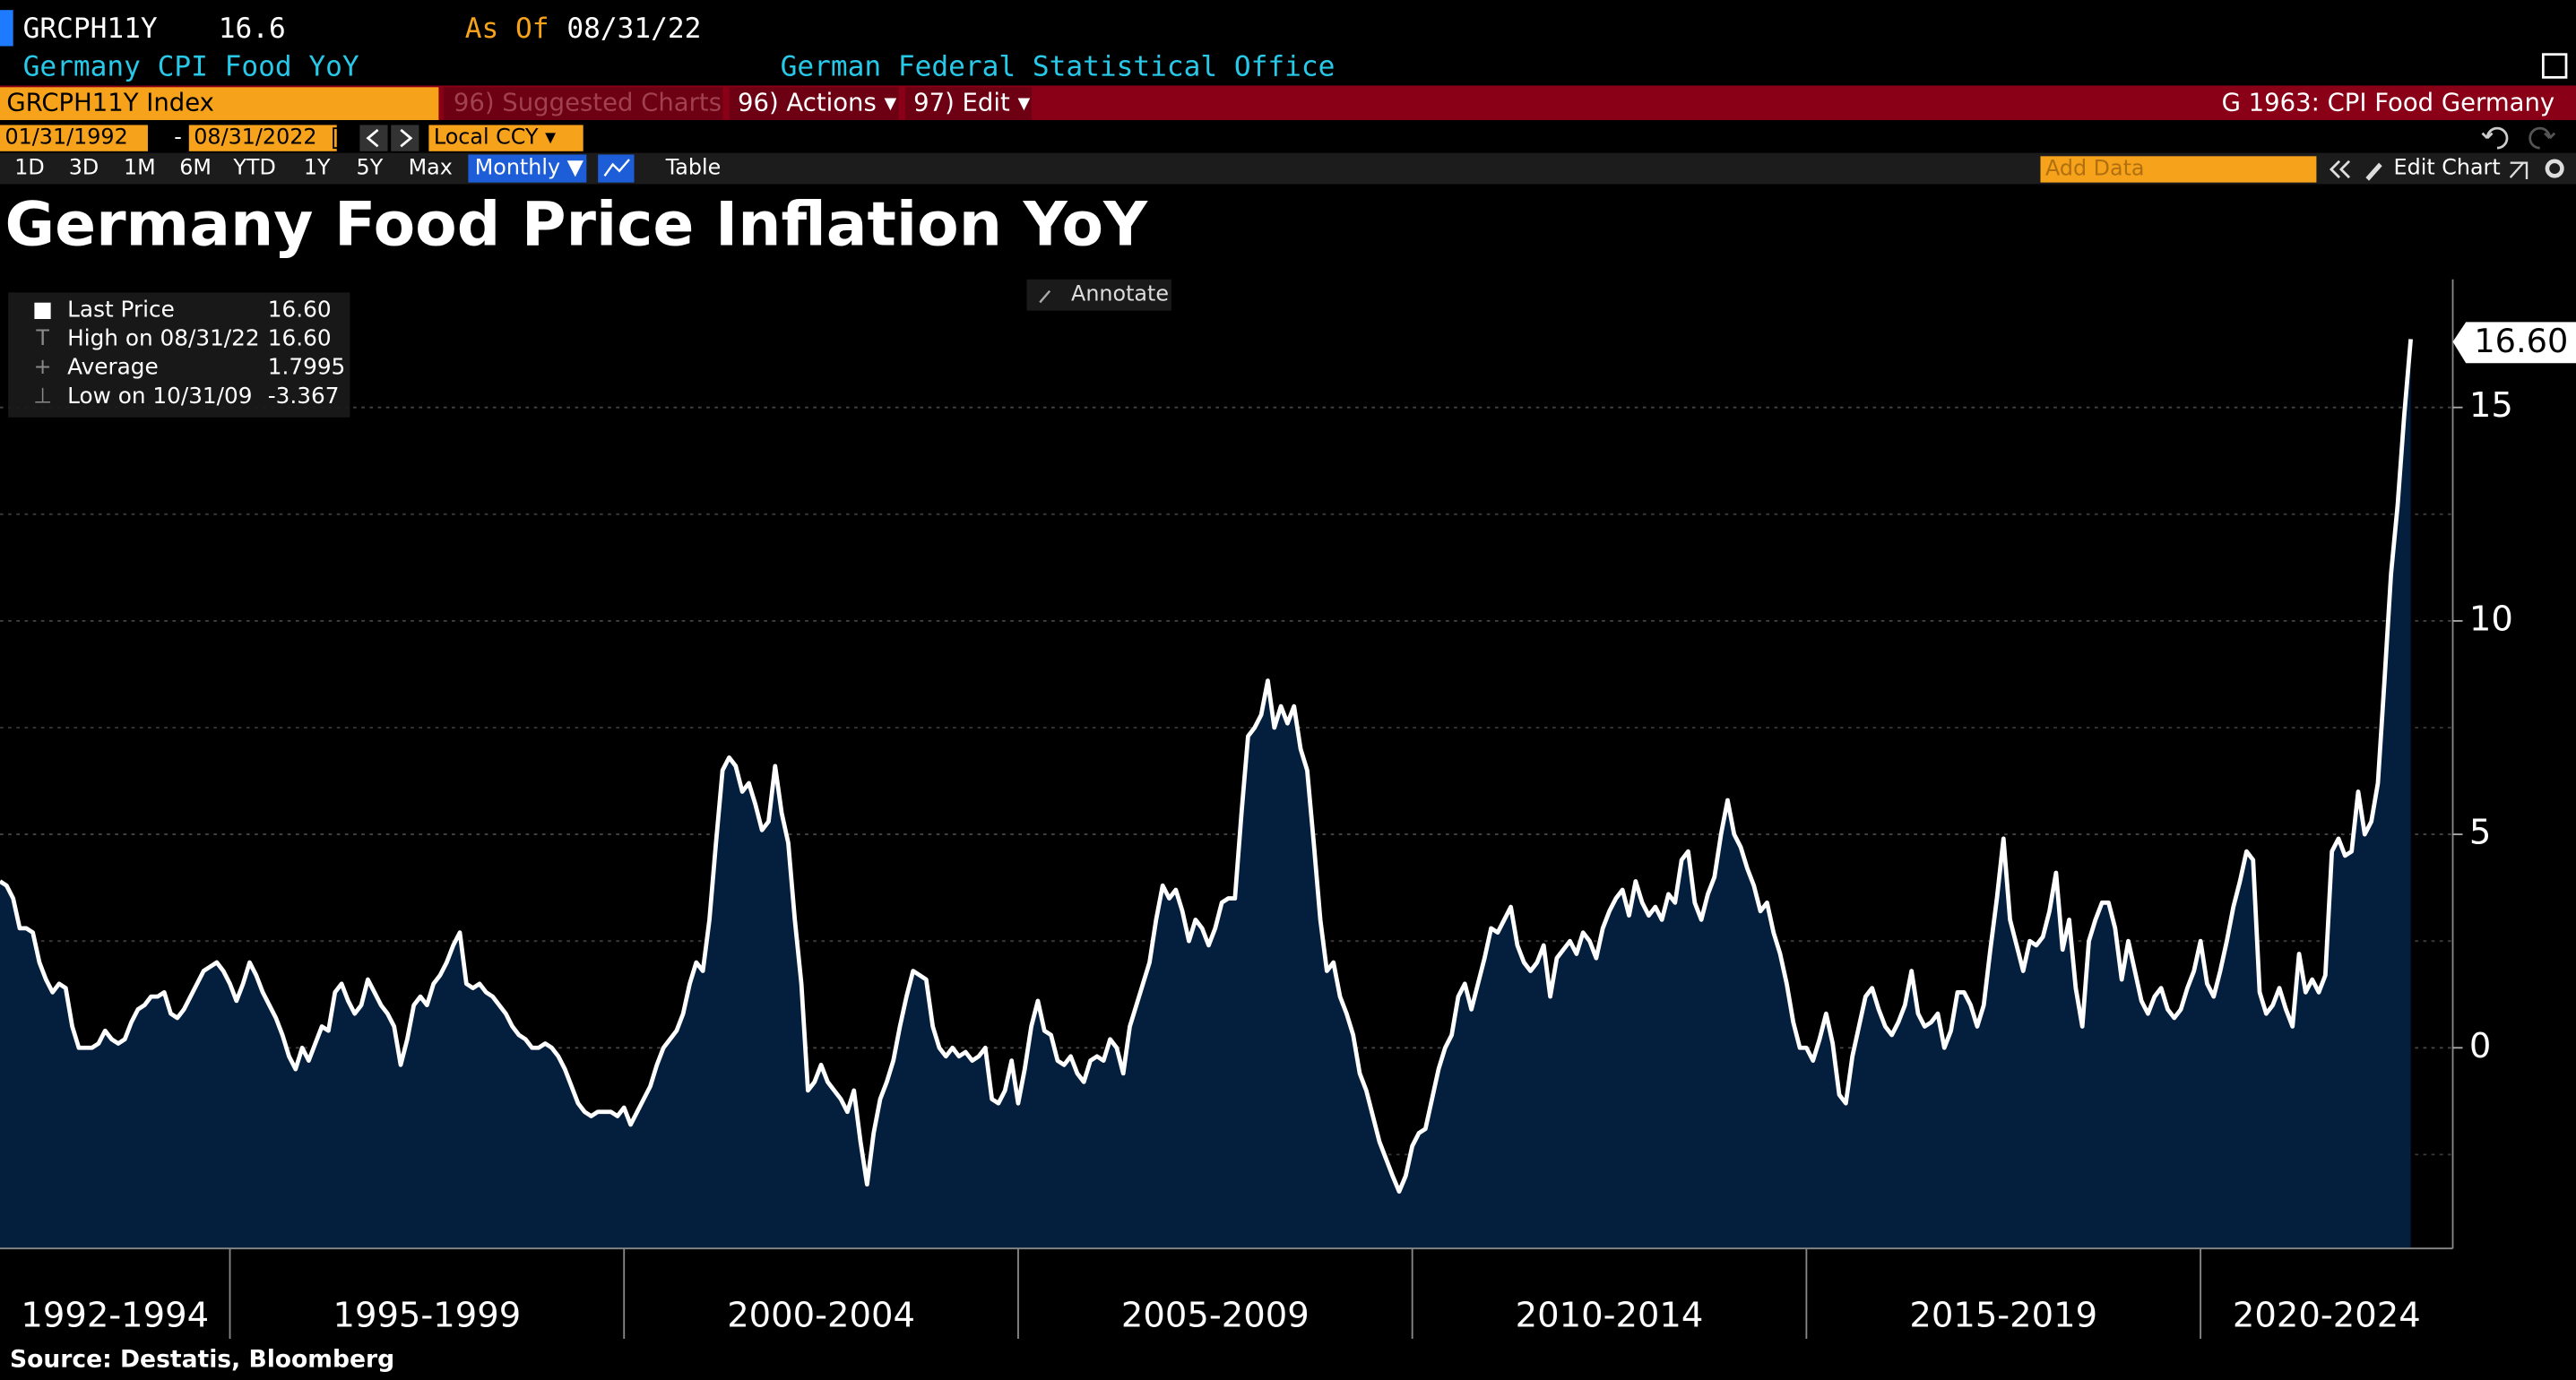 This screenshot has height=1380, width=2576. What do you see at coordinates (317, 167) in the screenshot?
I see `range-button: 1Y` at bounding box center [317, 167].